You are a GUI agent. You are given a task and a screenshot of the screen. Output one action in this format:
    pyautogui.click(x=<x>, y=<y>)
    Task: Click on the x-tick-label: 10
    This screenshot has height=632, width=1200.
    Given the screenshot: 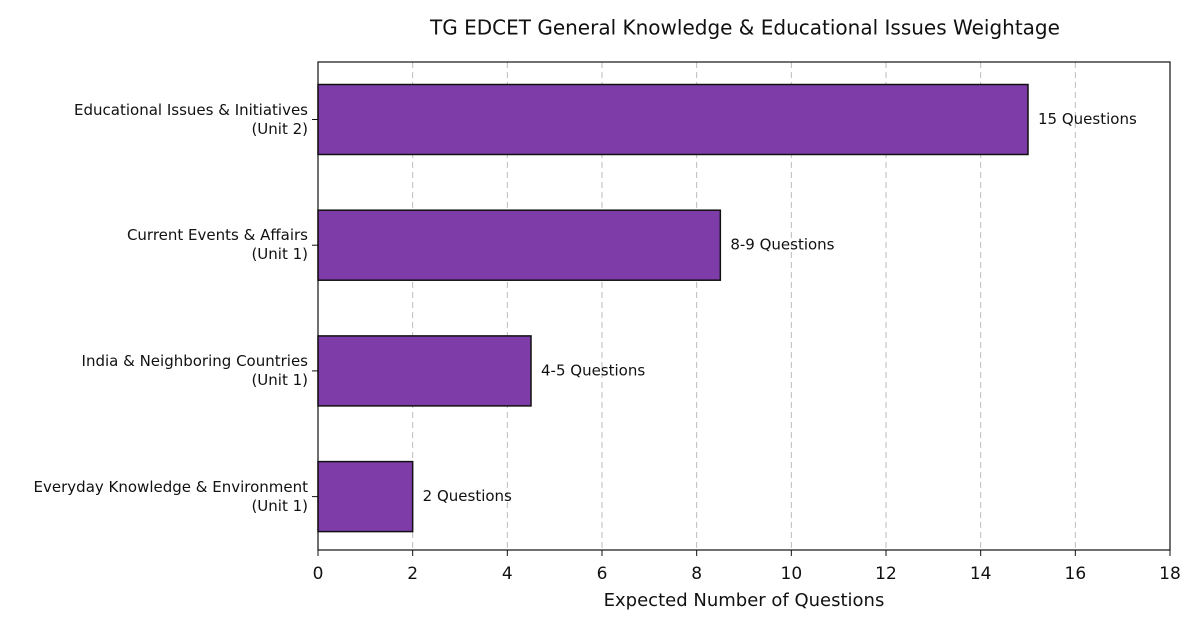 What is the action you would take?
    pyautogui.click(x=792, y=574)
    